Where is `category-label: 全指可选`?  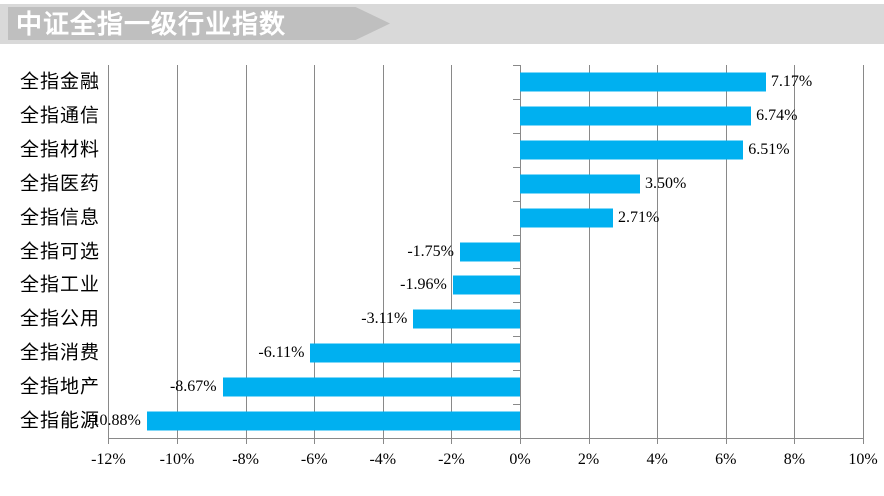
category-label: 全指可选 is located at coordinates (59, 251).